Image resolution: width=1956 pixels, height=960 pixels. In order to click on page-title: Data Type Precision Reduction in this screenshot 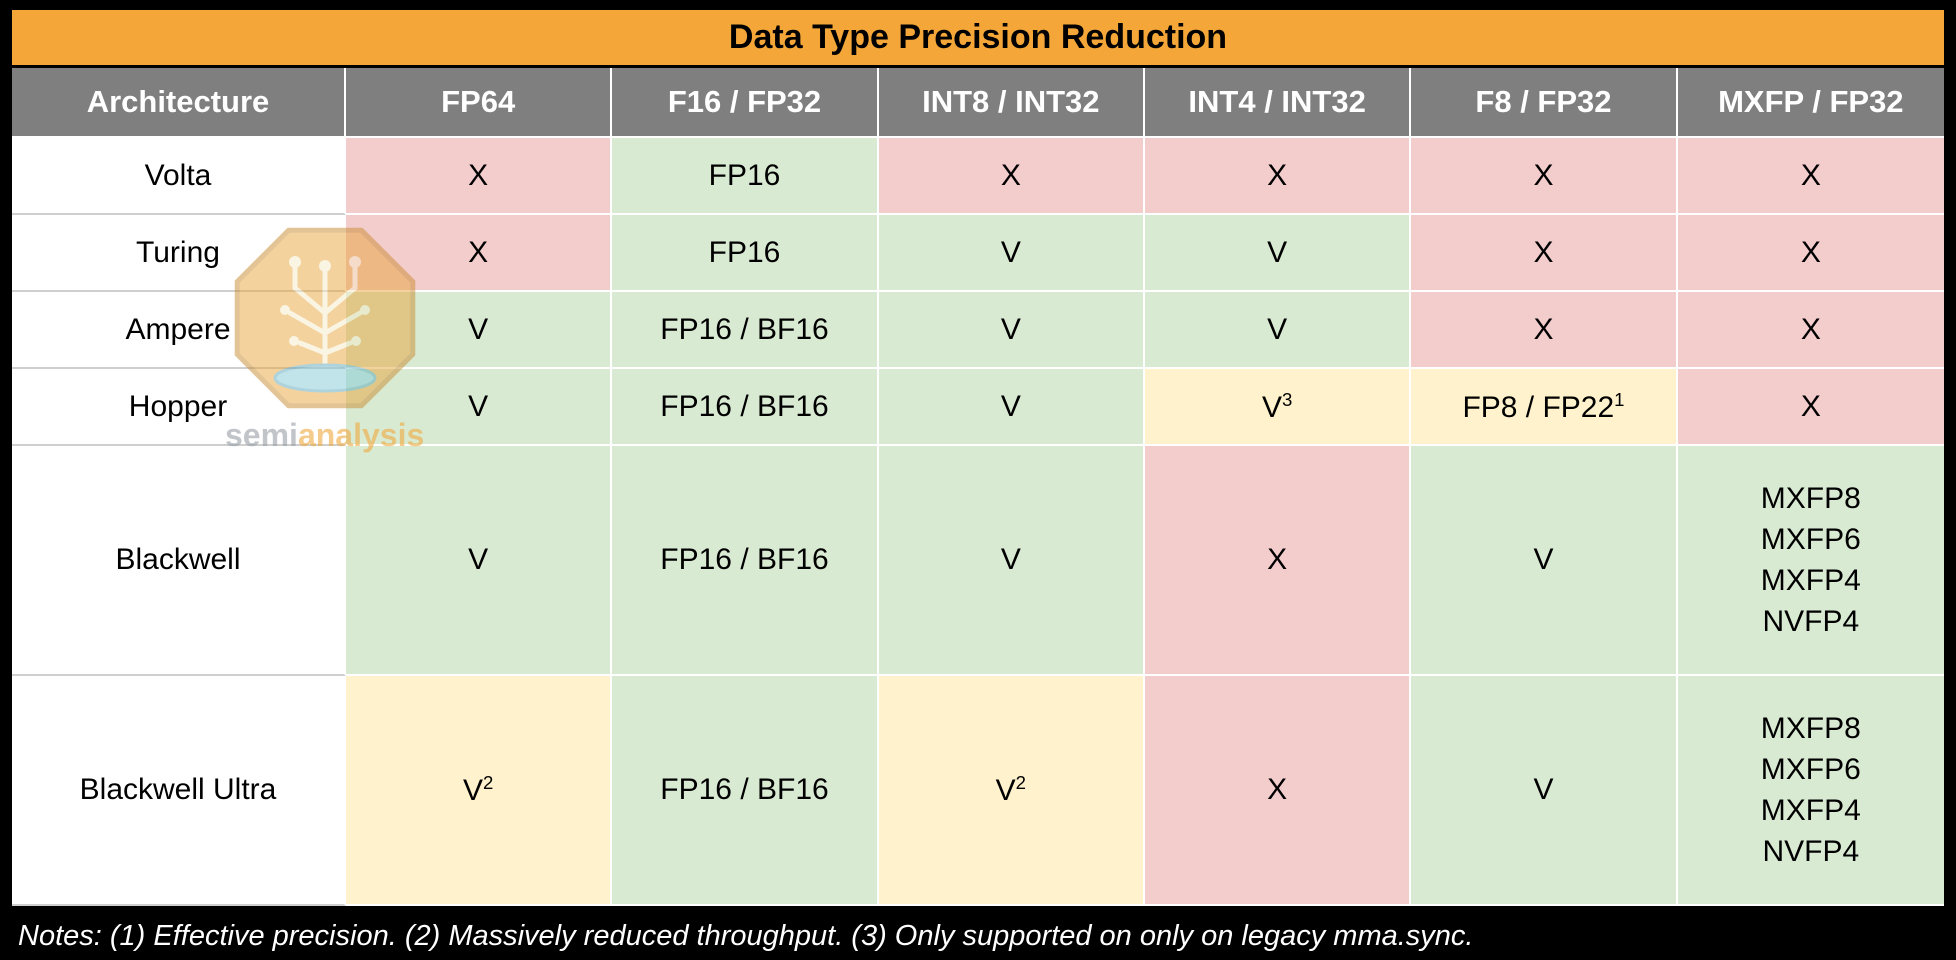, I will do `click(978, 37)`.